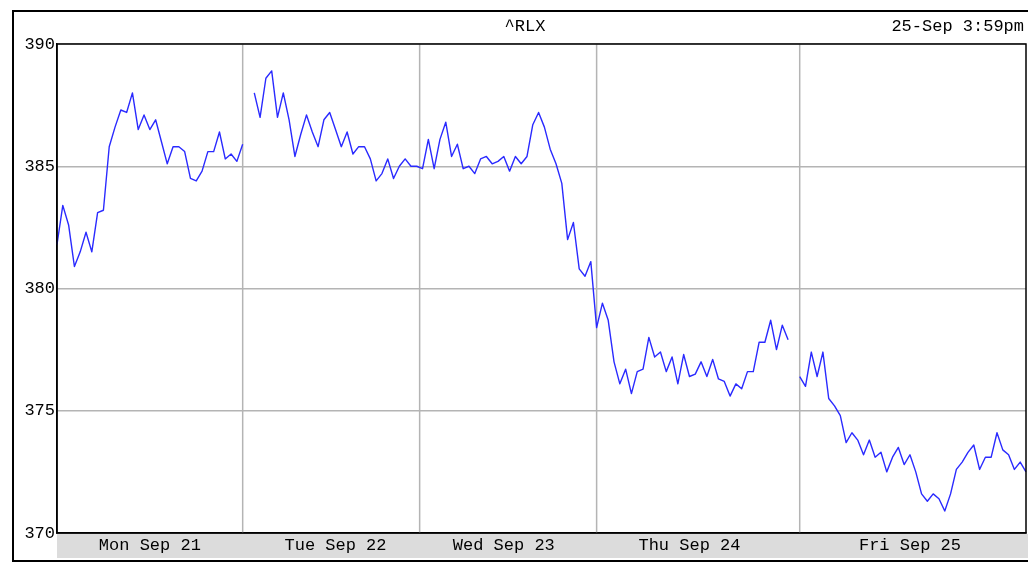 The height and width of the screenshot is (586, 1028). I want to click on y-tick-label: 390, so click(39, 44).